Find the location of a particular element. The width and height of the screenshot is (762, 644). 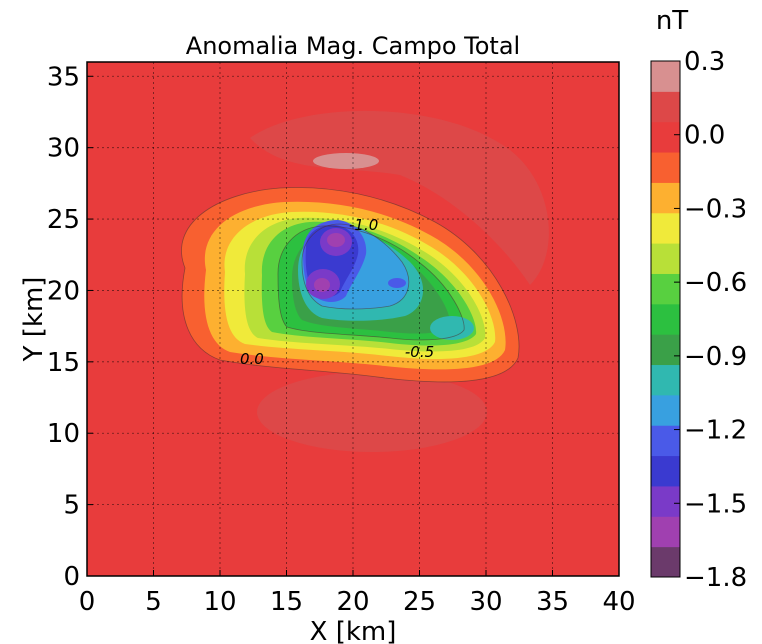

y-tick-label: 30 is located at coordinates (63, 149).